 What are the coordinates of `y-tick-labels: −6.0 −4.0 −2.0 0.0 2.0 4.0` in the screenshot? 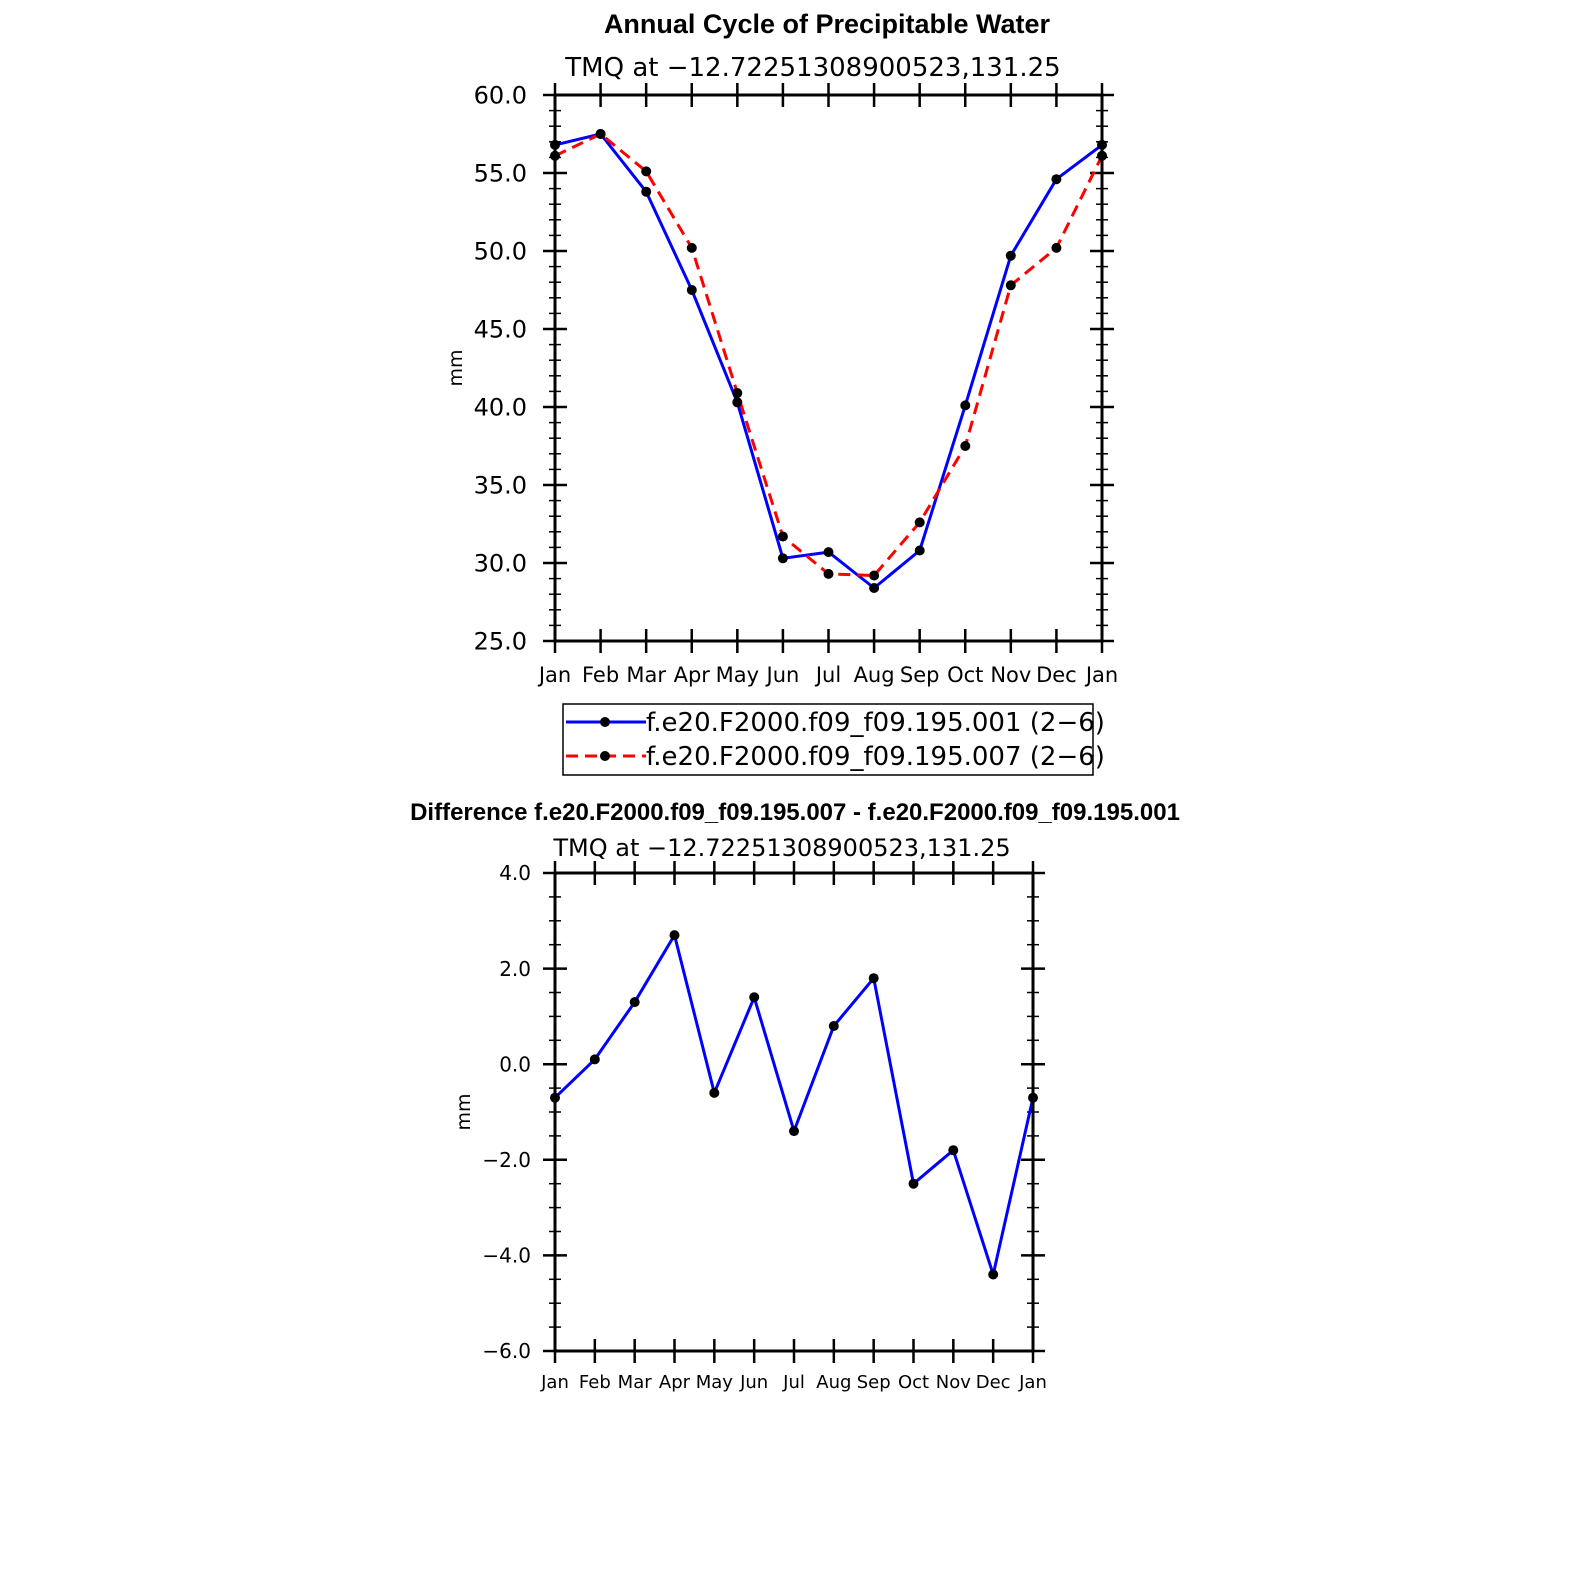 It's located at (506, 1112).